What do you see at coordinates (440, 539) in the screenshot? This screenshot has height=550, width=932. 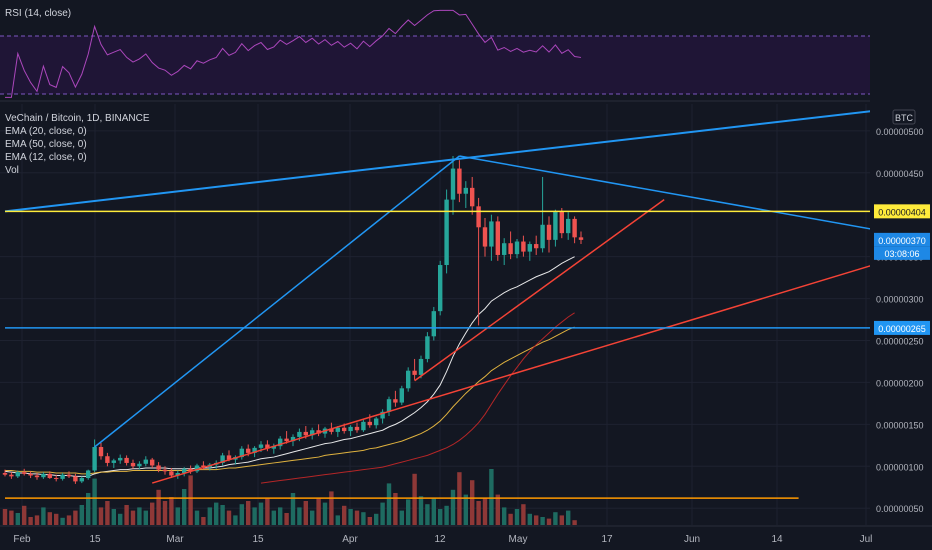 I see `time-tick-label: 12` at bounding box center [440, 539].